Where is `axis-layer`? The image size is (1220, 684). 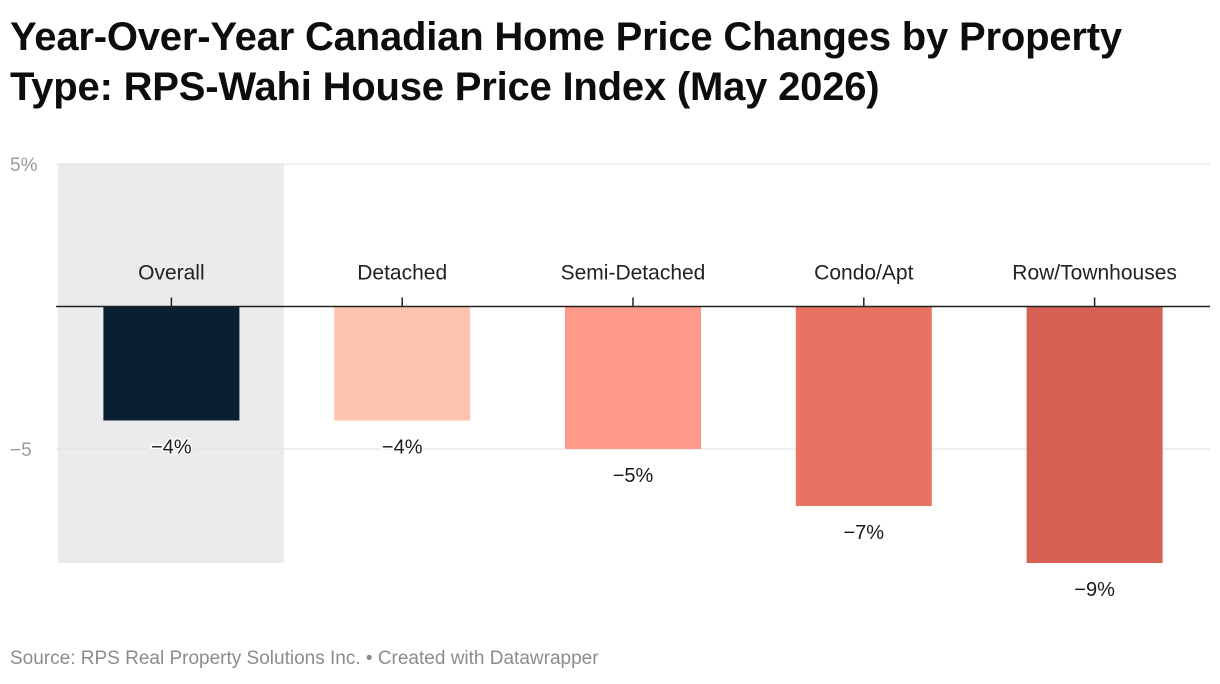
axis-layer is located at coordinates (633, 302).